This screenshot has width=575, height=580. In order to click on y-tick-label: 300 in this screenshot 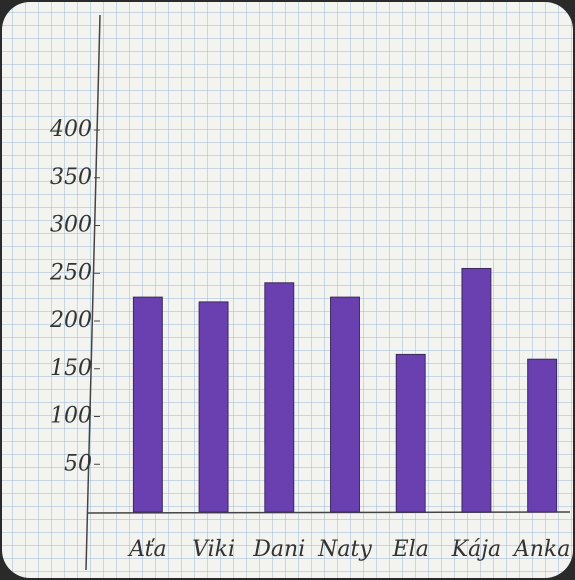, I will do `click(71, 225)`.